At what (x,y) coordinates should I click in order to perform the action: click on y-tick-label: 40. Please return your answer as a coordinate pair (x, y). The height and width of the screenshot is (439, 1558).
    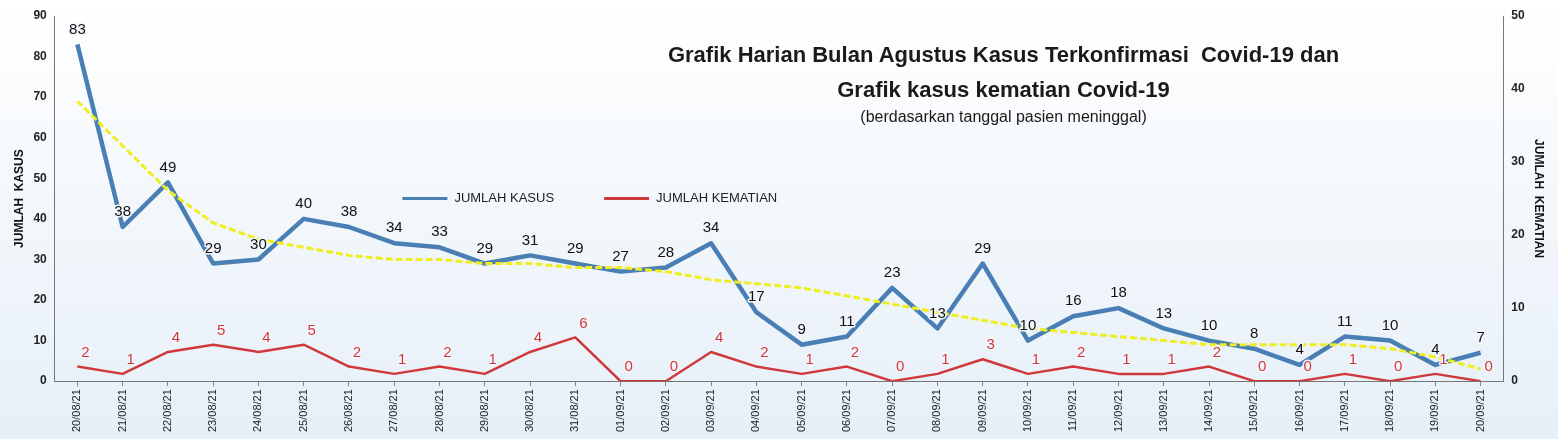
    Looking at the image, I should click on (40, 218).